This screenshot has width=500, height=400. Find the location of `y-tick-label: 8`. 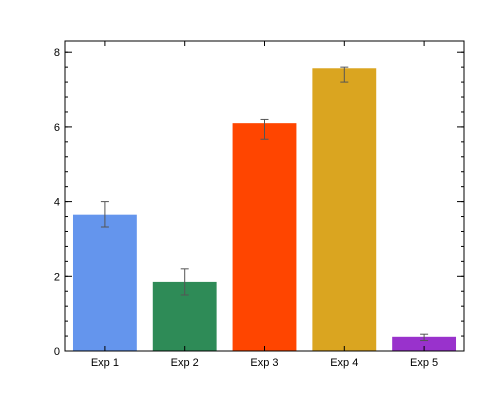

y-tick-label: 8 is located at coordinates (57, 53).